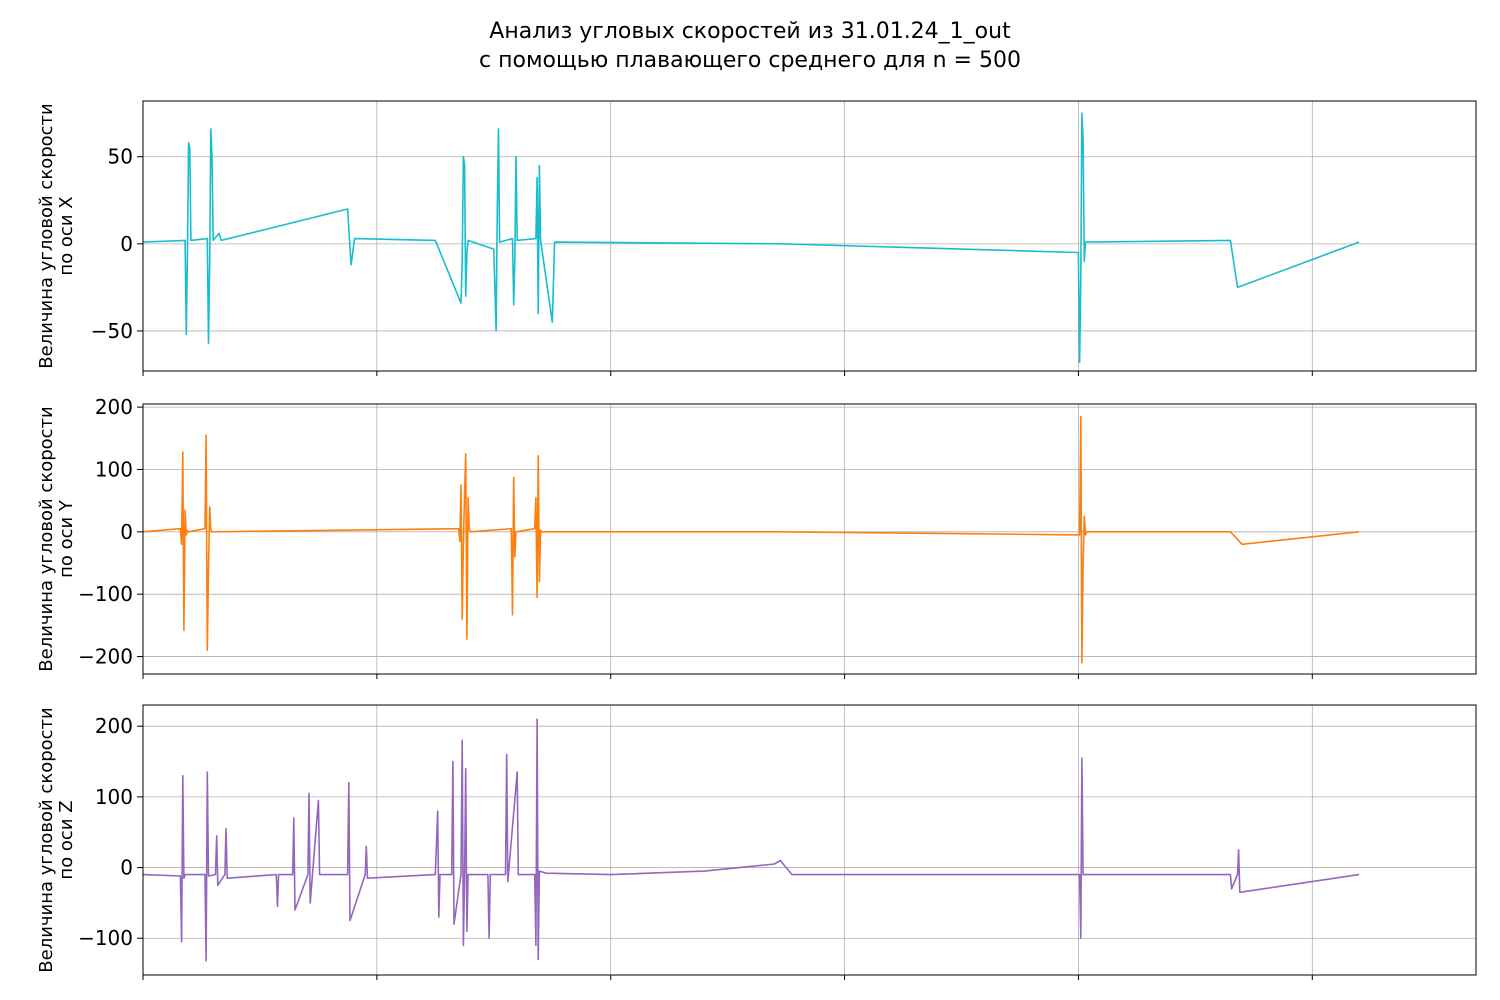 Image resolution: width=1500 pixels, height=1000 pixels. What do you see at coordinates (66, 235) in the screenshot?
I see `y-axis-label-line-2: по оси X` at bounding box center [66, 235].